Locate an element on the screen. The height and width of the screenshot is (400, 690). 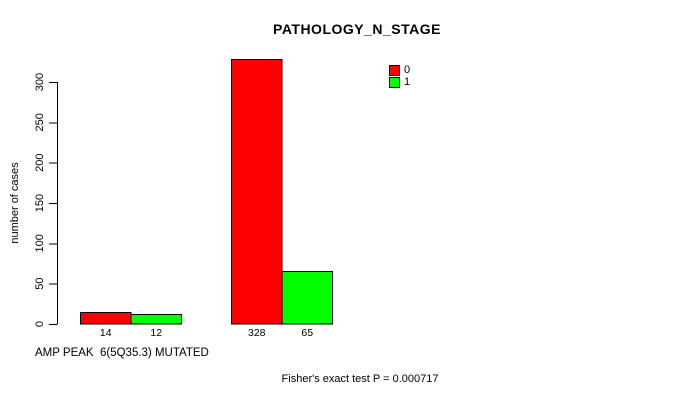
y-tick-label: 250 is located at coordinates (40, 122).